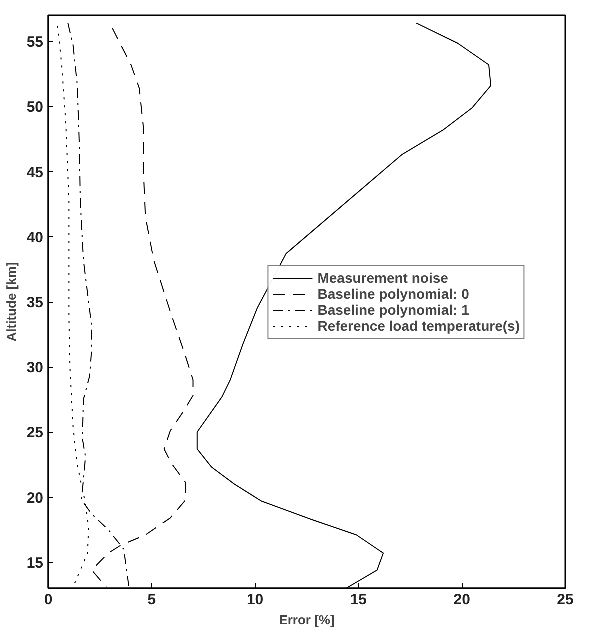 Image resolution: width=606 pixels, height=635 pixels. Describe the element at coordinates (35, 237) in the screenshot. I see `y-tick-label: 40` at that location.